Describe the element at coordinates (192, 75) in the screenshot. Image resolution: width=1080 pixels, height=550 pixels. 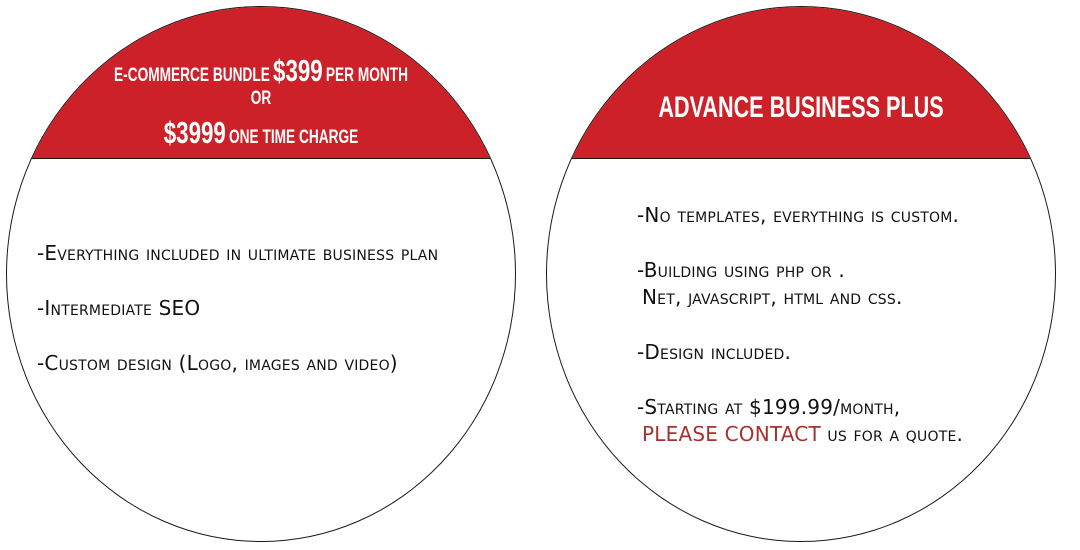
I see `bundle-label: E-commerce bundle` at that location.